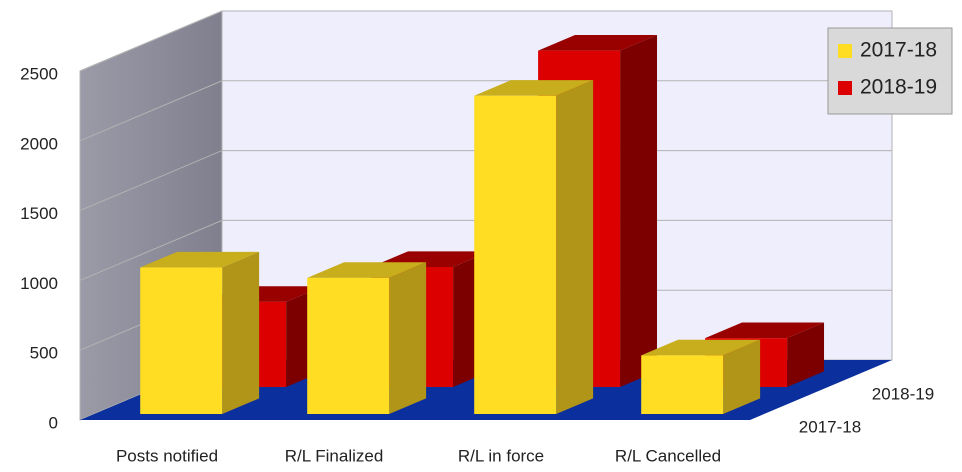  I want to click on legend: 2017-18 2018-19, so click(890, 71).